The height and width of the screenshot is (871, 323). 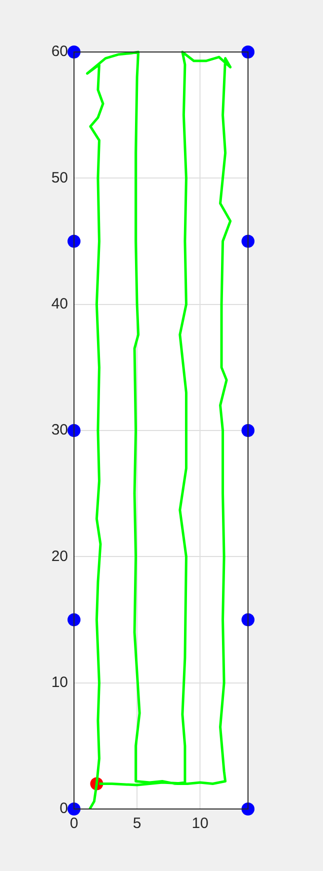 I want to click on y-tick-label: 20, so click(x=59, y=556).